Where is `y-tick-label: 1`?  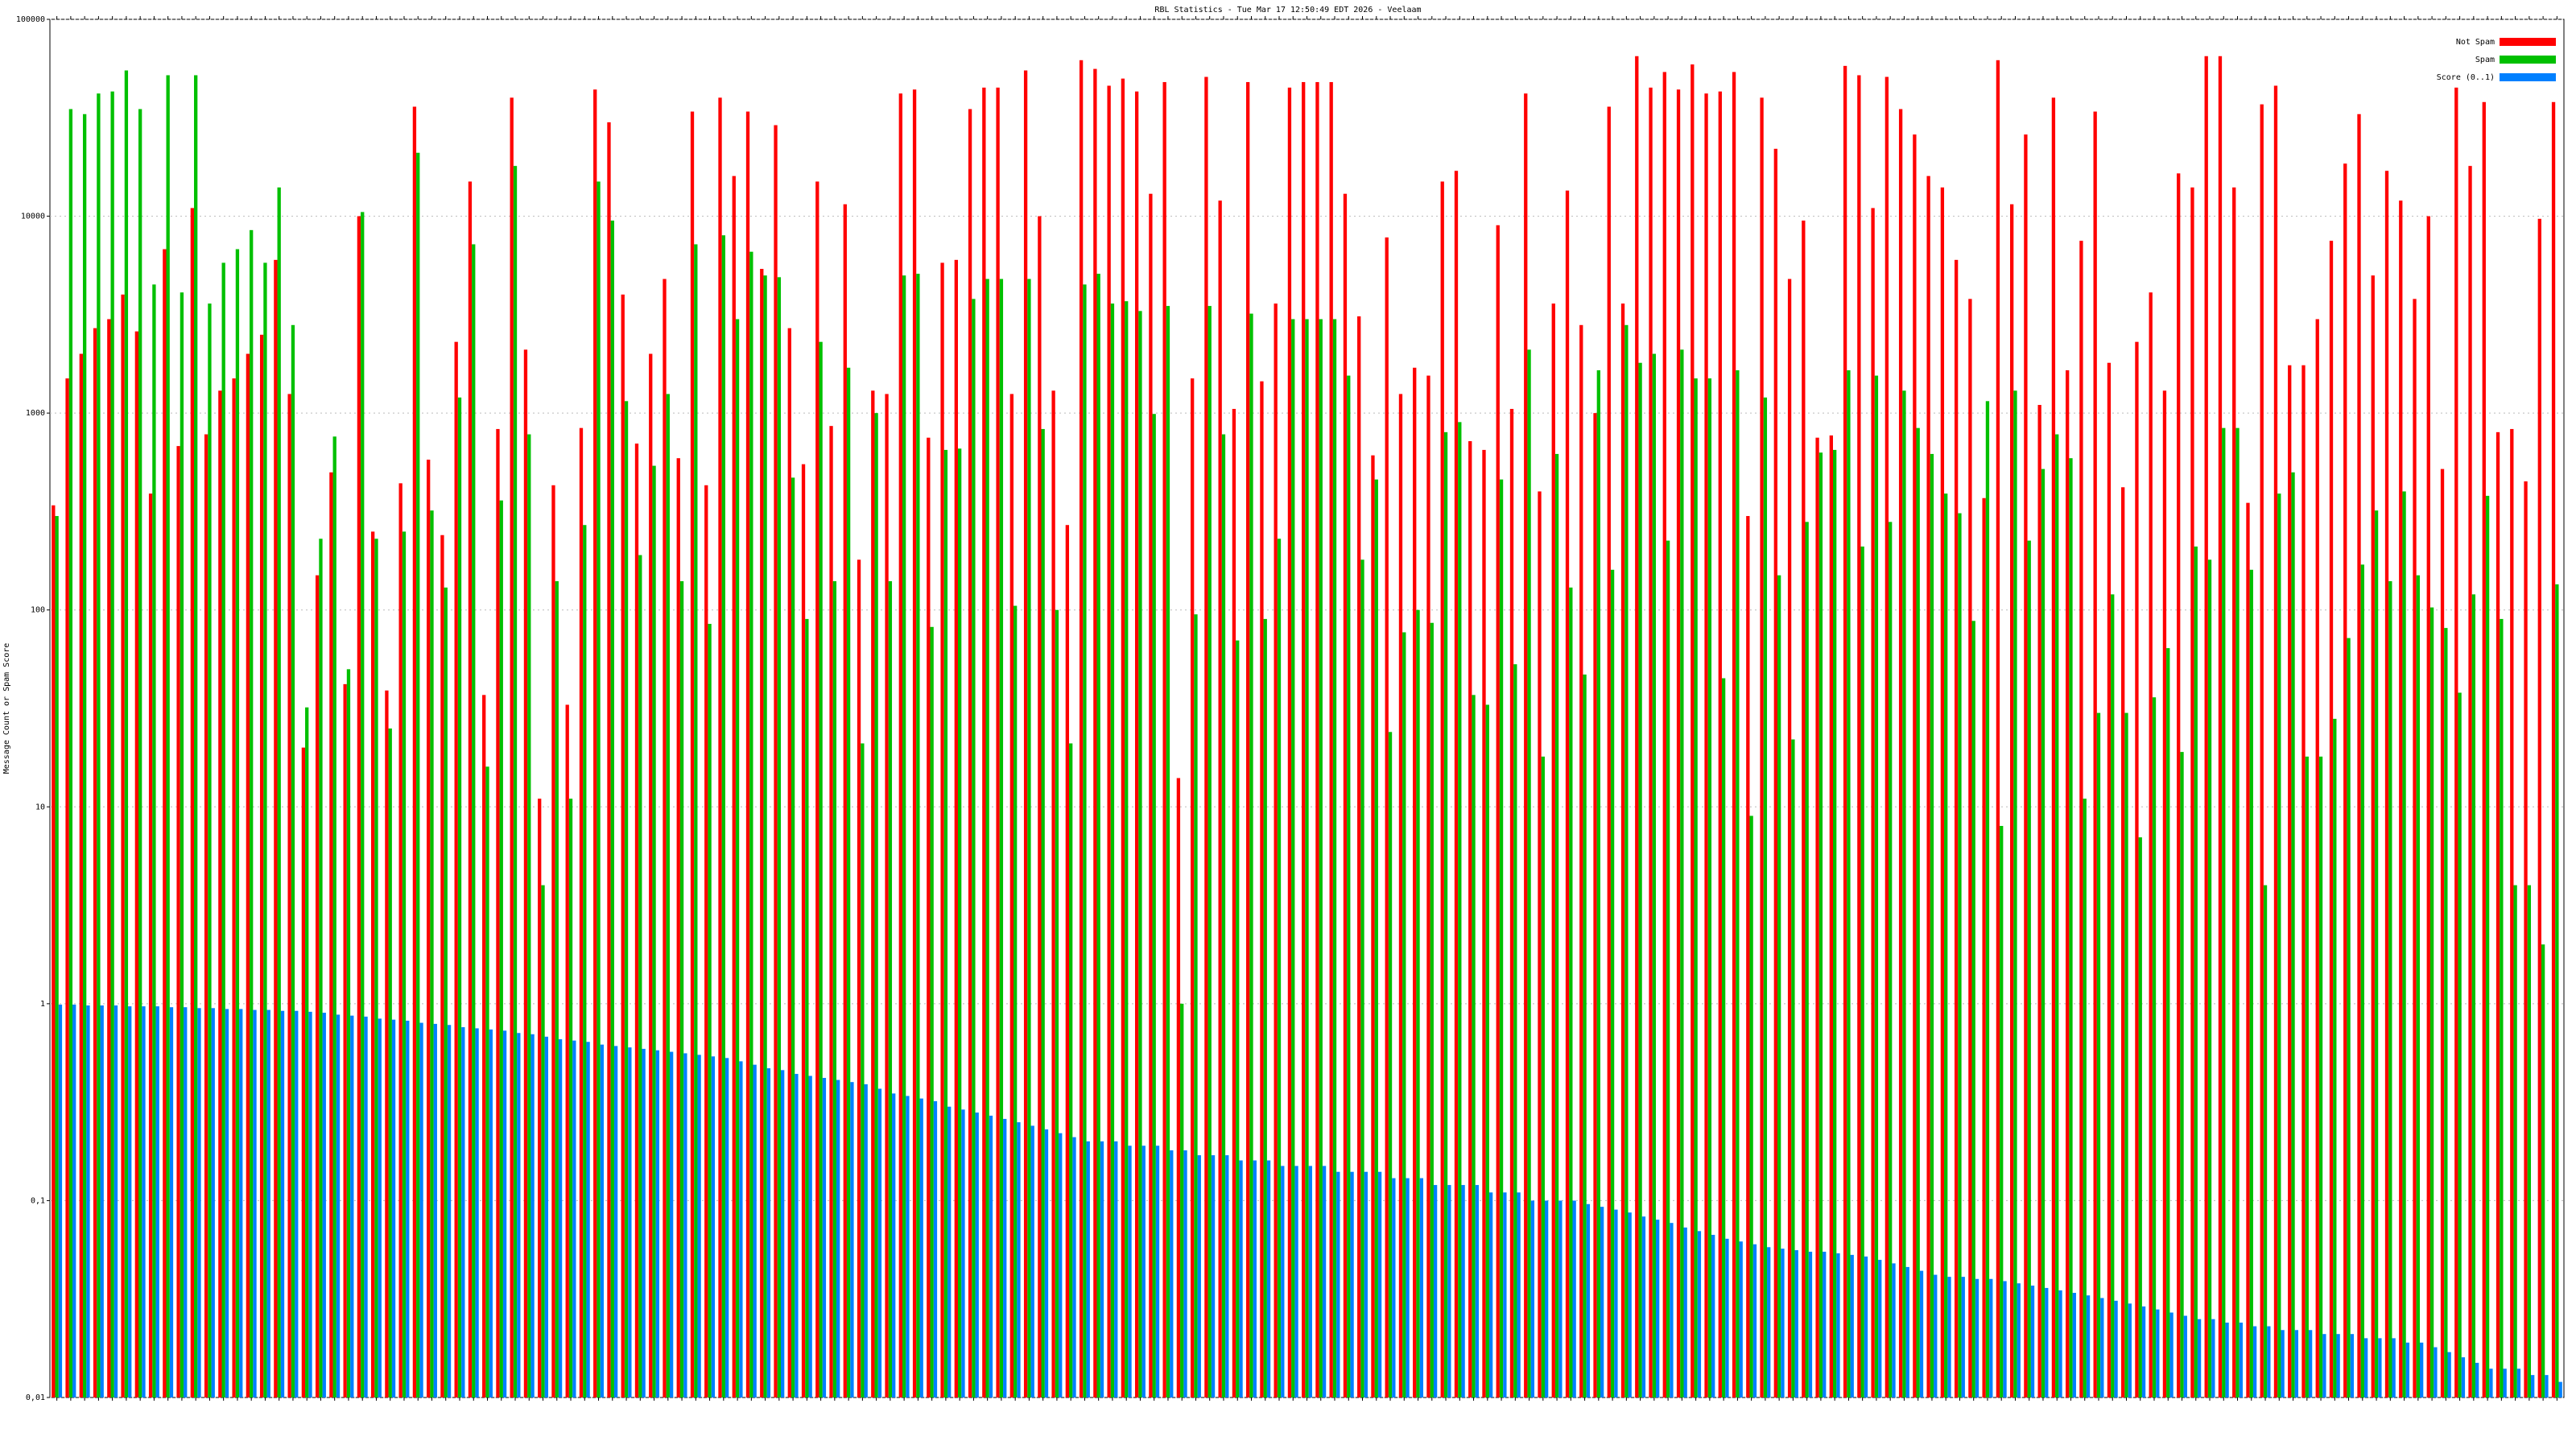
y-tick-label: 1 is located at coordinates (42, 1005).